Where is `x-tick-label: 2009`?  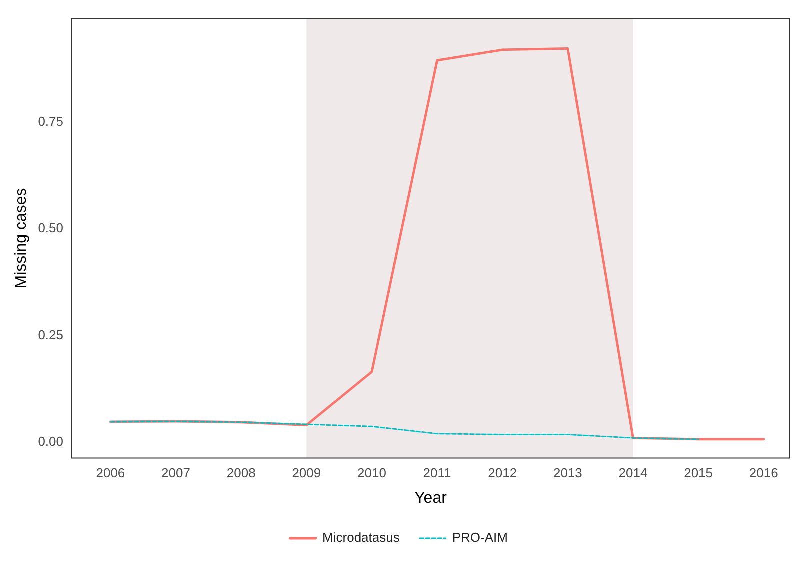
x-tick-label: 2009 is located at coordinates (307, 473).